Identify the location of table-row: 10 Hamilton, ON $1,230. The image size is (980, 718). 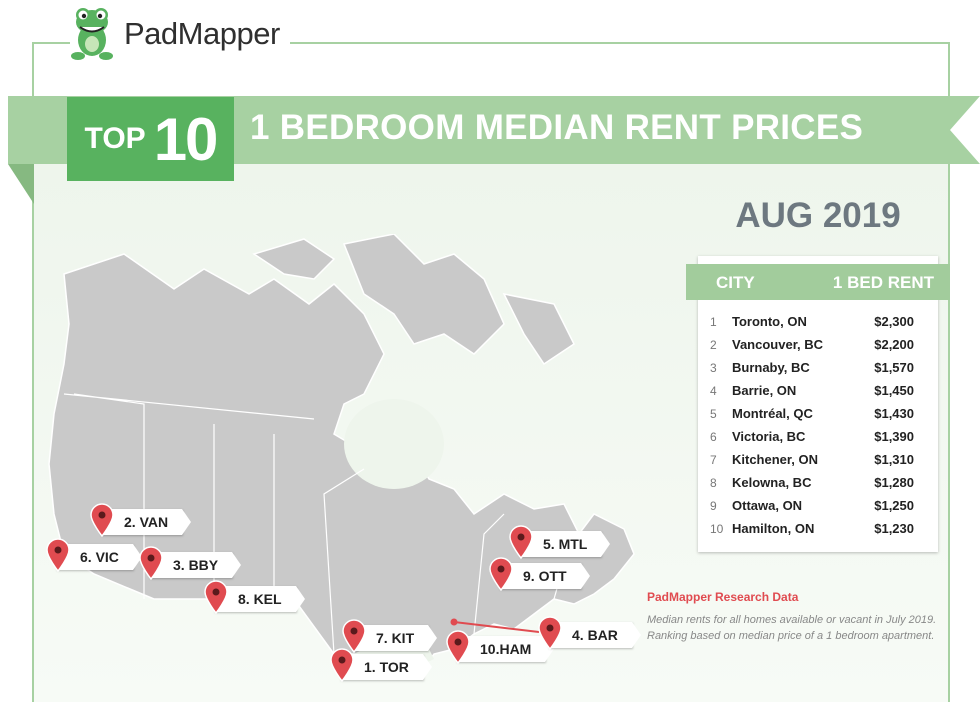
(818, 530).